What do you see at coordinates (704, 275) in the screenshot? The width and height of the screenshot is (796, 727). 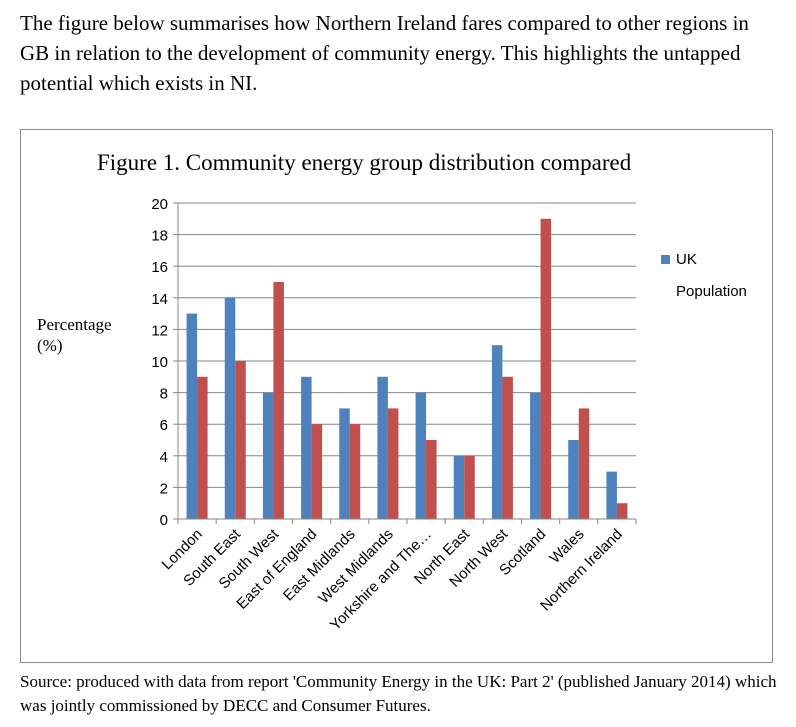 I see `legend: UK Population` at bounding box center [704, 275].